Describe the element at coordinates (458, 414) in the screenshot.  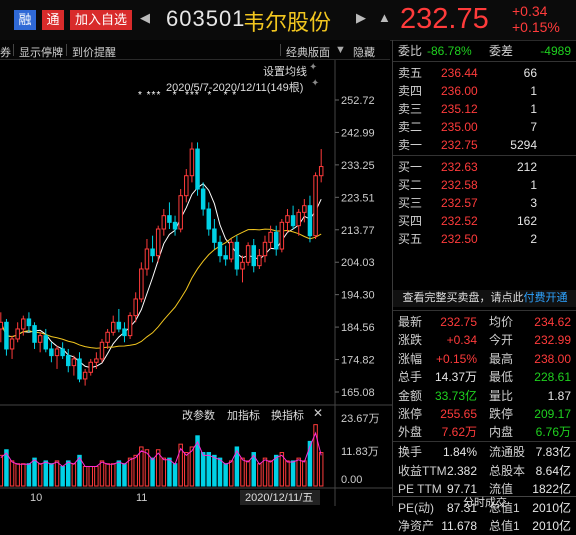
I see `stat-value: 255.65` at that location.